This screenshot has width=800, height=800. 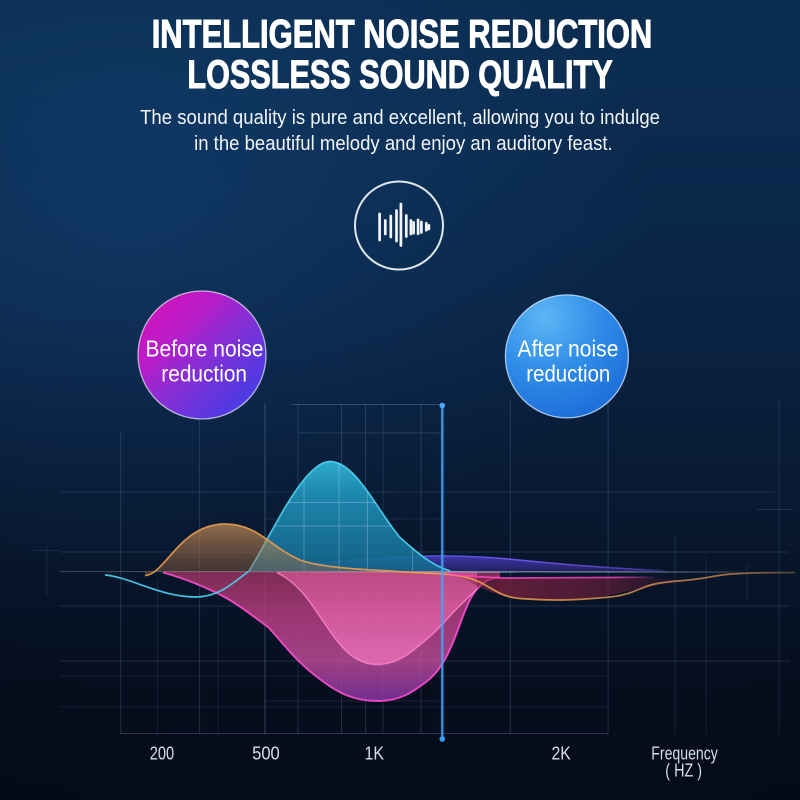 I want to click on svg-text: Before noise, so click(x=205, y=349).